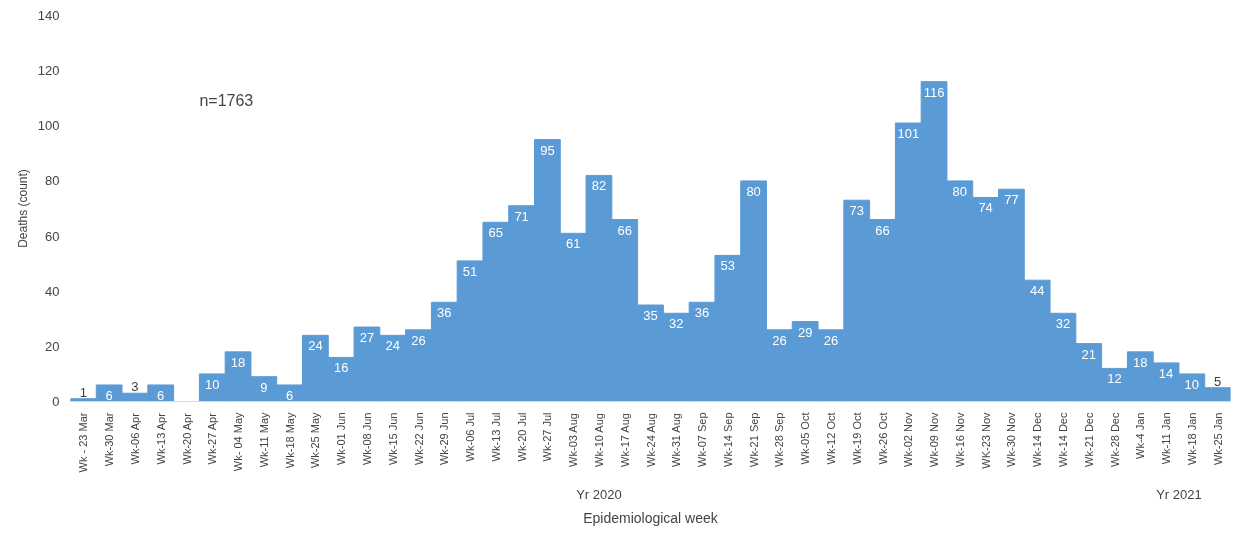 The image size is (1258, 534). What do you see at coordinates (1218, 381) in the screenshot?
I see `data-label: 5` at bounding box center [1218, 381].